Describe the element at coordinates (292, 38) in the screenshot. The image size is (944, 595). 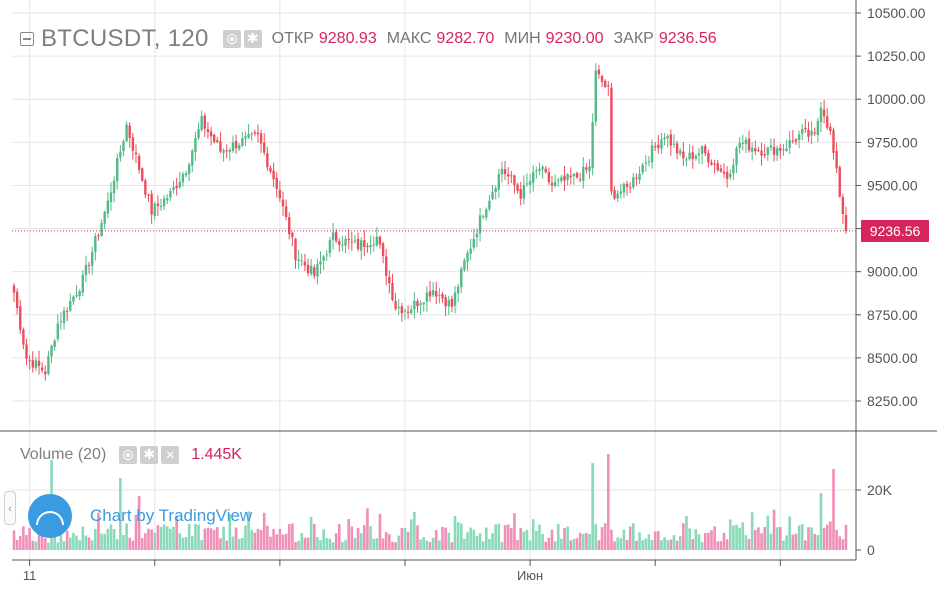
I see `open-label: ОТКР` at that location.